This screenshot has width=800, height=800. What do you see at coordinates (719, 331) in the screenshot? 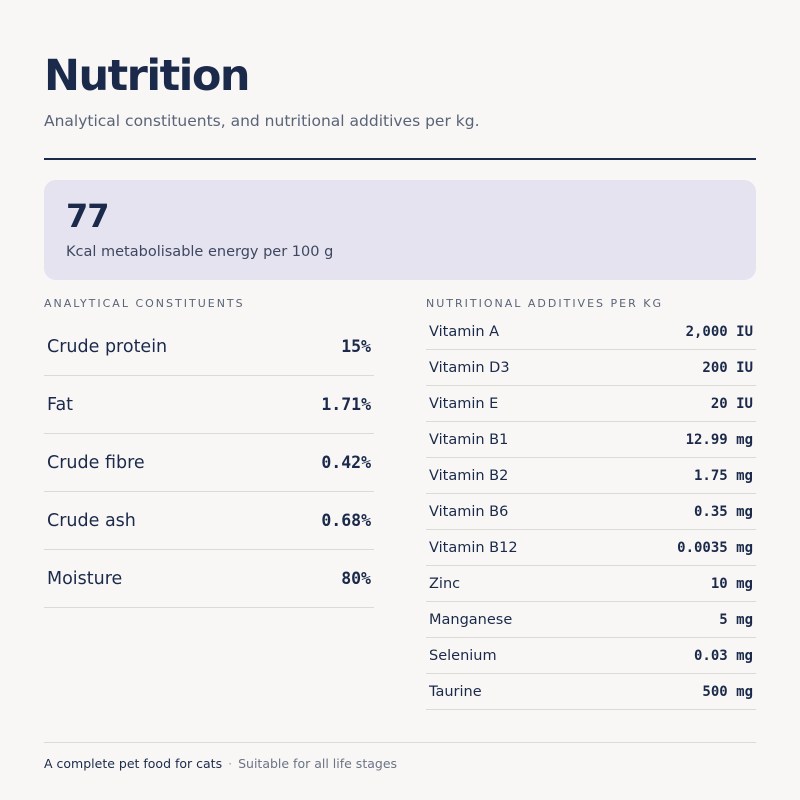
I see `nutrient-value: 2,000 IU` at bounding box center [719, 331].